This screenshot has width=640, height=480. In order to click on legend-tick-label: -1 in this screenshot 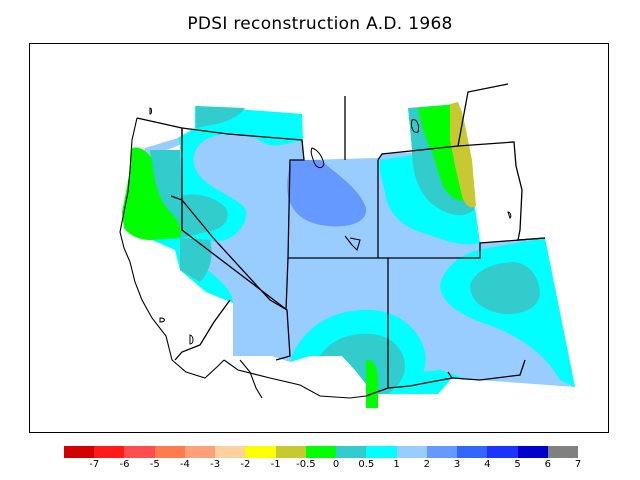, I will do `click(275, 464)`.